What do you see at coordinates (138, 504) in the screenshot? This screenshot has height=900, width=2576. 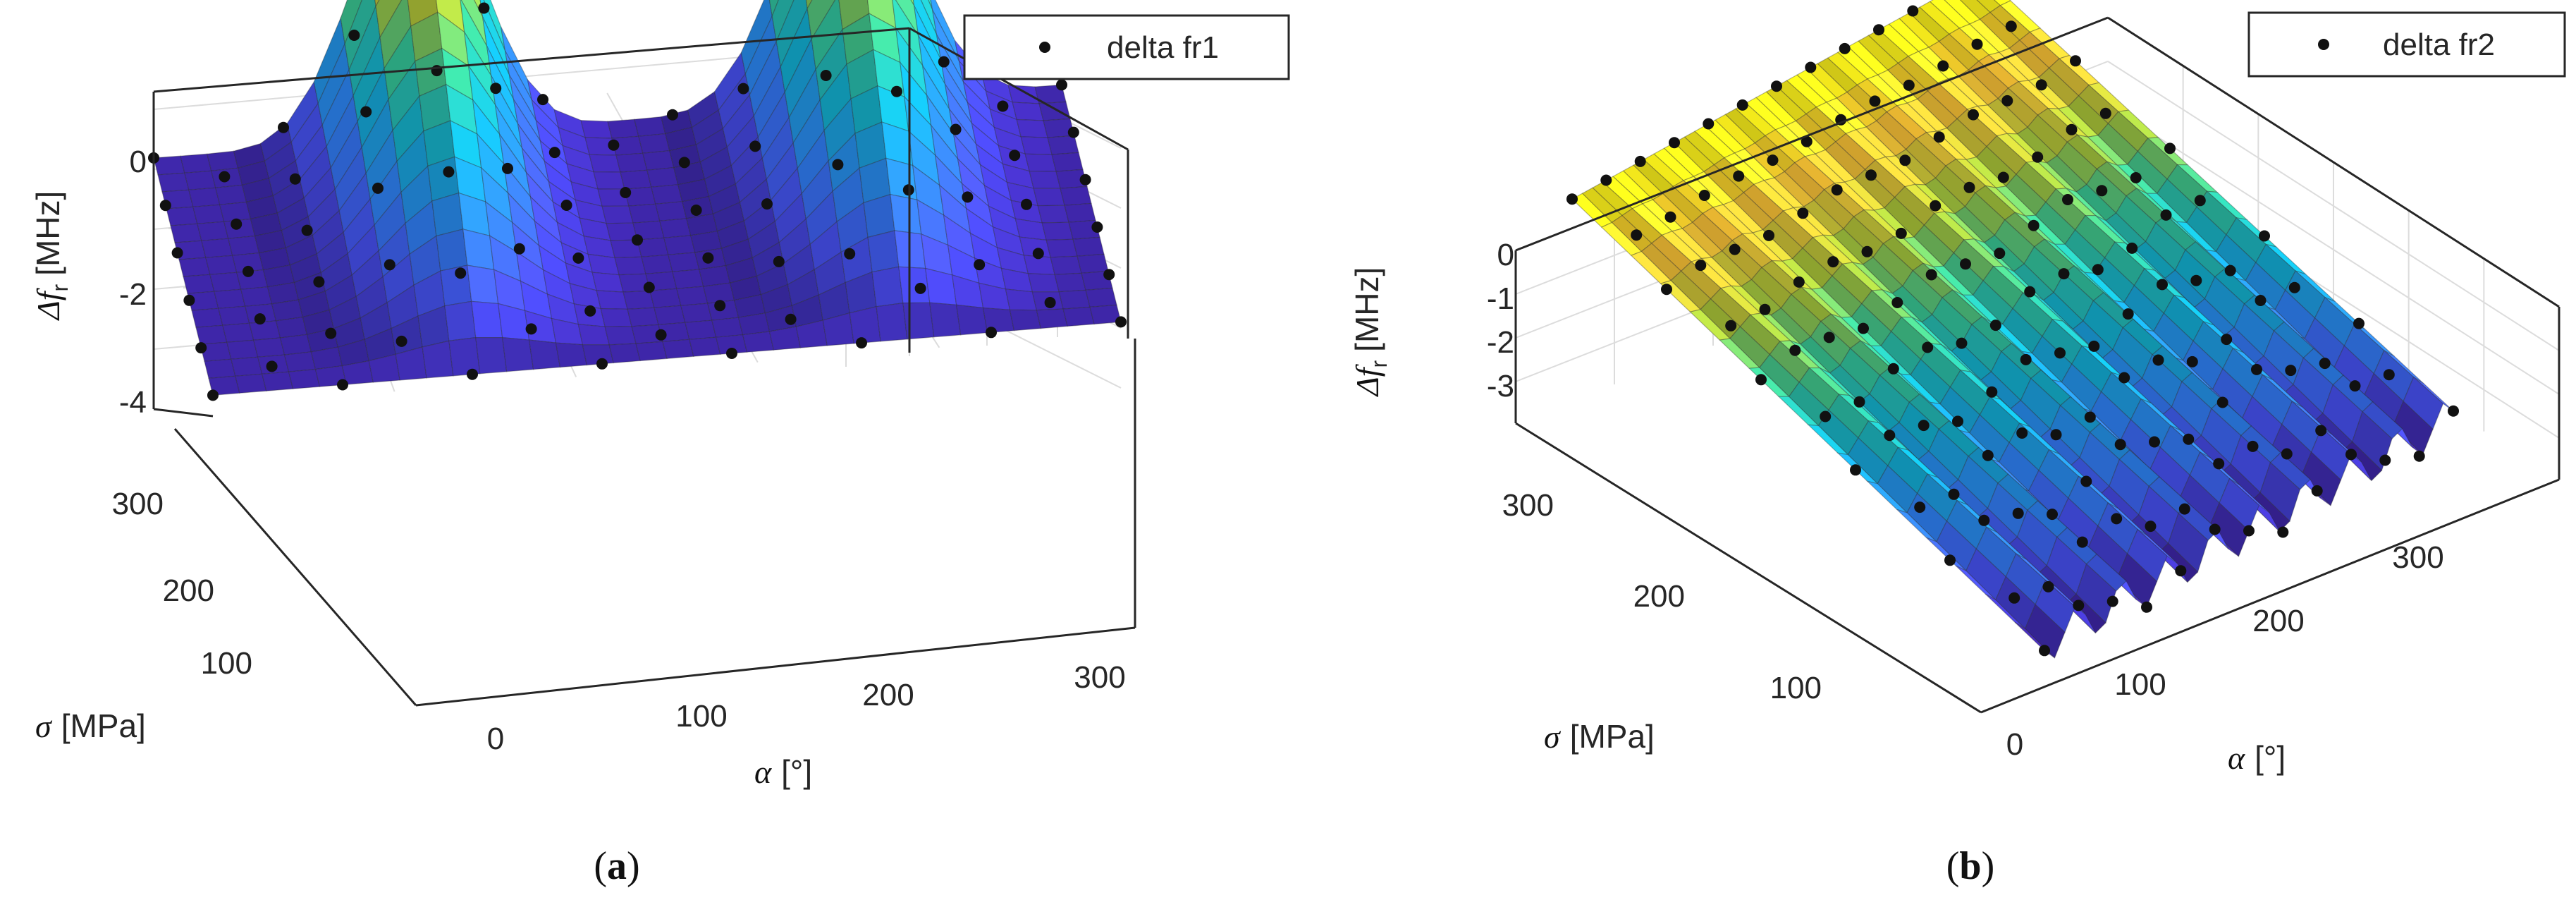 I see `y-tick-label-a: 300` at bounding box center [138, 504].